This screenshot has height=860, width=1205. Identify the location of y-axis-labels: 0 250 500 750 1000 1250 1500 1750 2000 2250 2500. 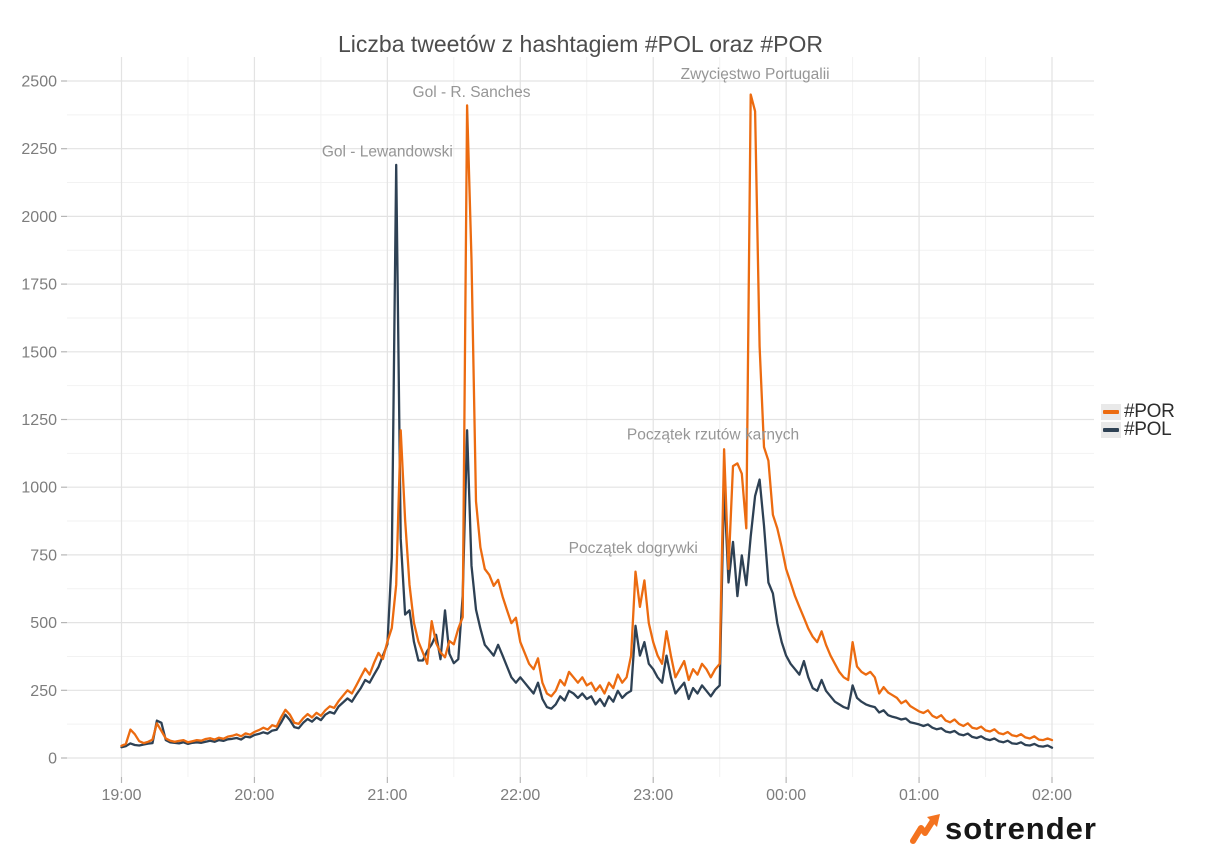
(39, 421).